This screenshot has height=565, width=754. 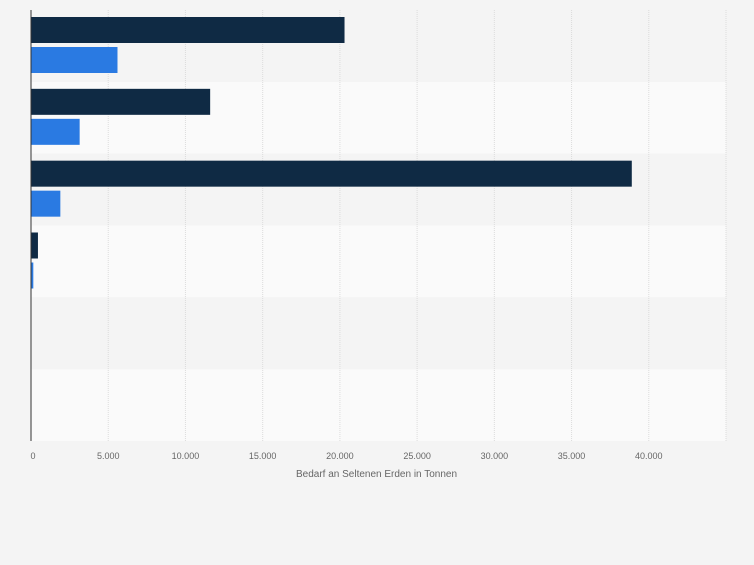 I want to click on x-tick-label: 40.000, so click(x=649, y=456).